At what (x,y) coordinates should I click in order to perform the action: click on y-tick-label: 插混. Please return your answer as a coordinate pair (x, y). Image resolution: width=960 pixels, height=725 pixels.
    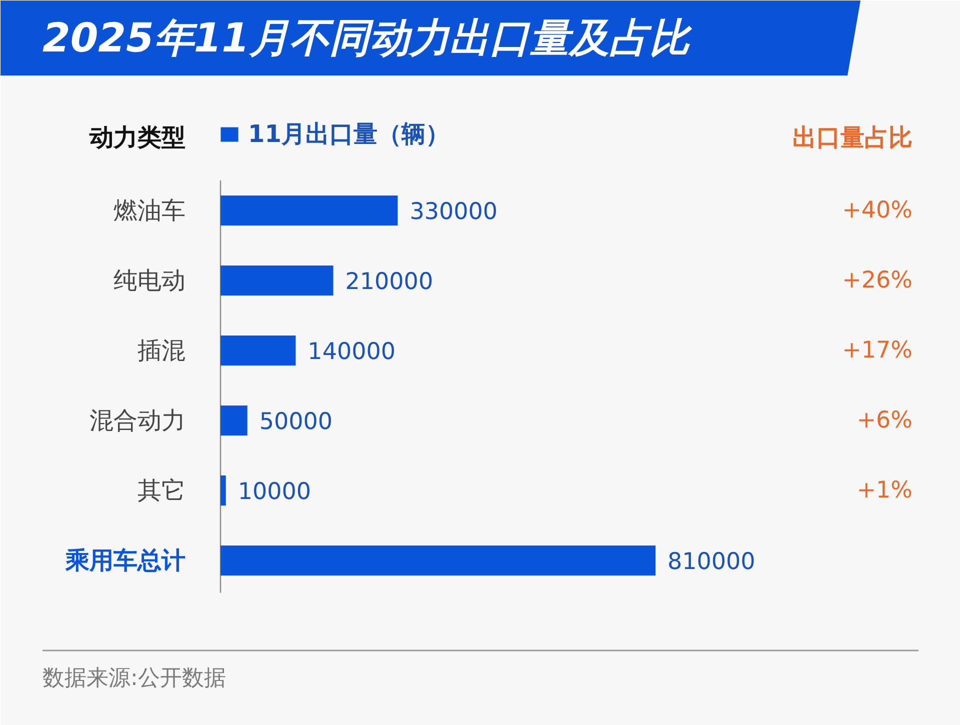
    Looking at the image, I should click on (162, 350).